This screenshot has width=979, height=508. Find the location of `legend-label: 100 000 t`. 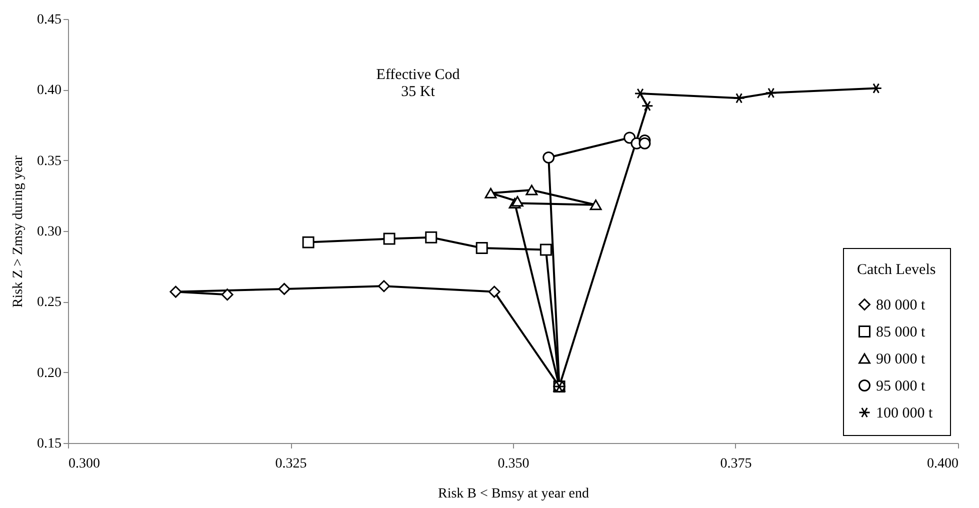

legend-label: 100 000 t is located at coordinates (905, 414).